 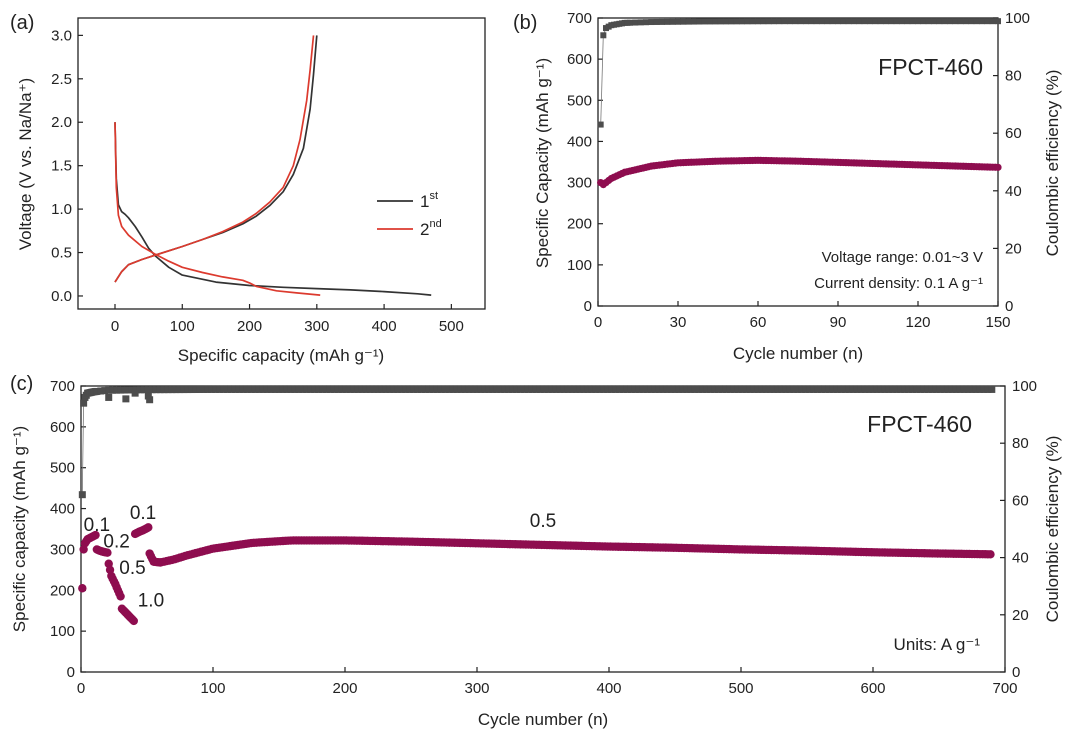 What do you see at coordinates (126, 399) in the screenshot?
I see `ce-outlier-point` at bounding box center [126, 399].